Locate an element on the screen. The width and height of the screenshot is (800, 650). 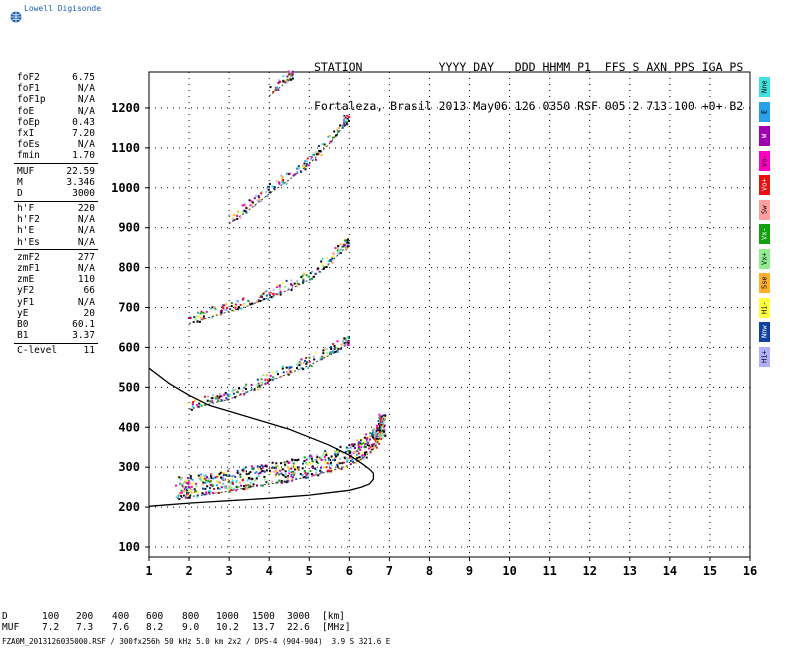
parameter-row: zmE 110 is located at coordinates (50, 279).